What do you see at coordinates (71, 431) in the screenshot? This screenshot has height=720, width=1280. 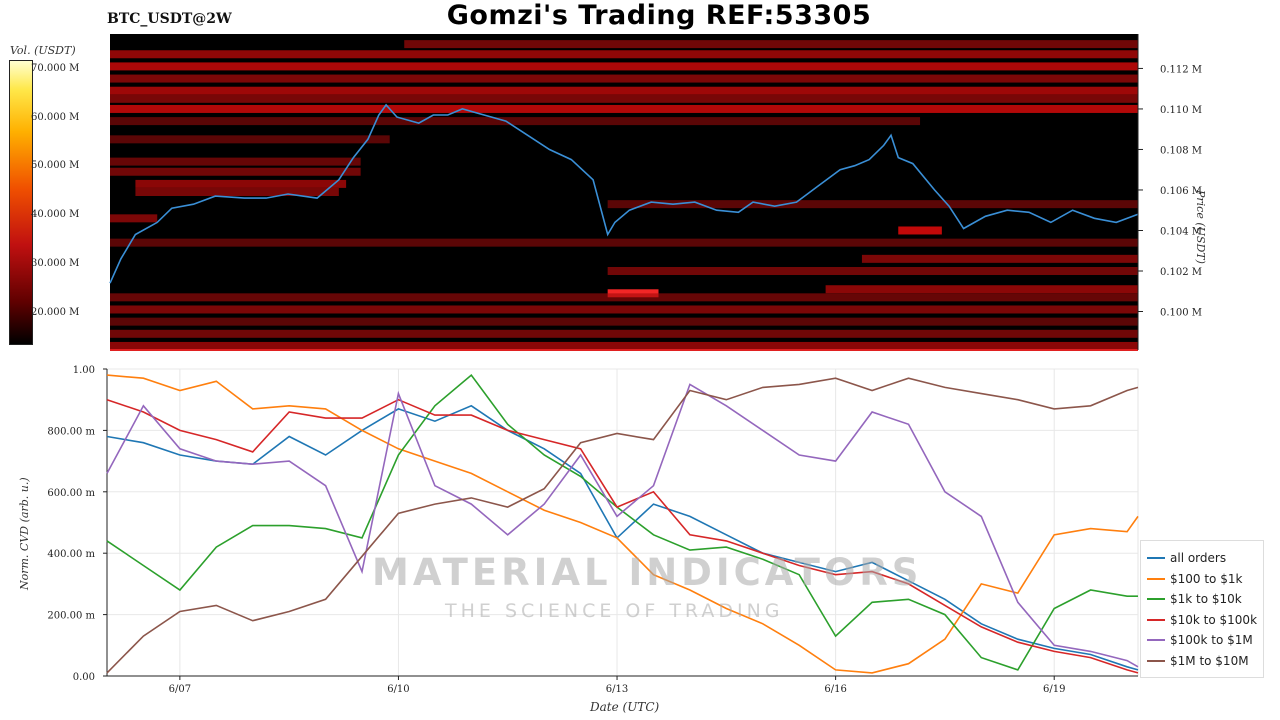 I see `cvd-y-tick-label: 800.00 m` at bounding box center [71, 431].